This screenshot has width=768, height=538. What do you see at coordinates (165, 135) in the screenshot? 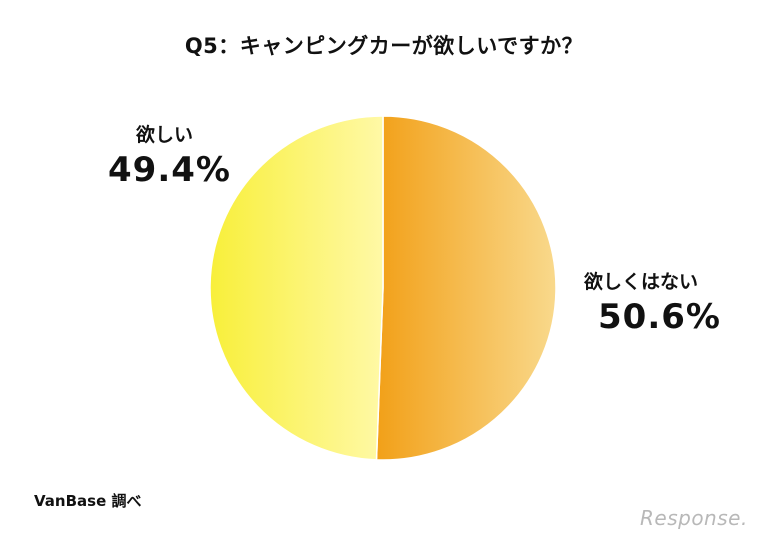
I see `slice-name-want: 欲しい` at bounding box center [165, 135].